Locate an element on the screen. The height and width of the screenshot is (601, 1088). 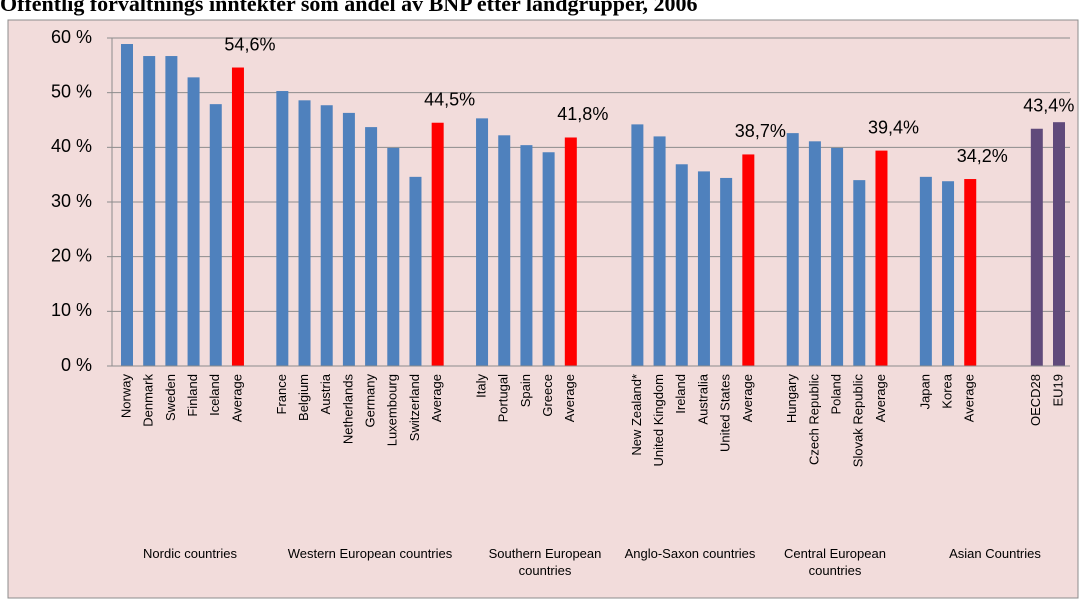
value-label: 44,5% is located at coordinates (449, 99).